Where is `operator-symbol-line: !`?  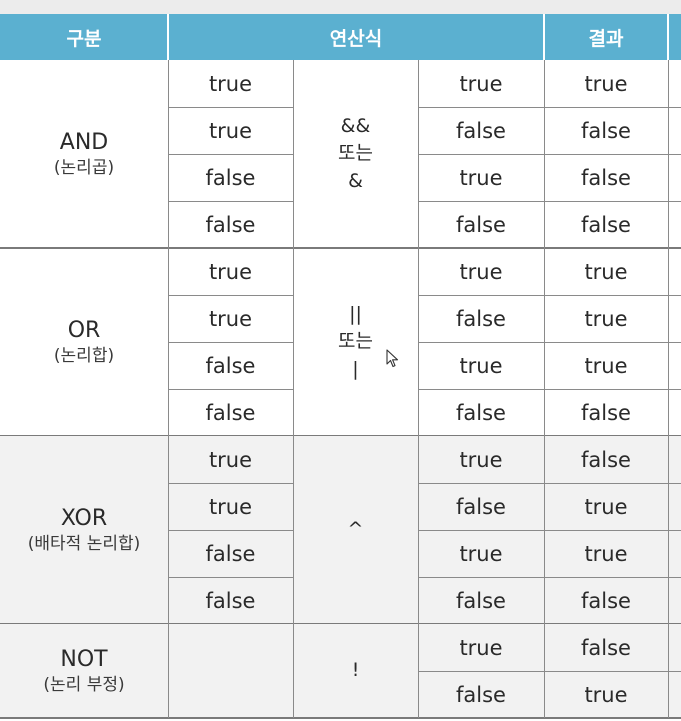 operator-symbol-line: ! is located at coordinates (355, 670).